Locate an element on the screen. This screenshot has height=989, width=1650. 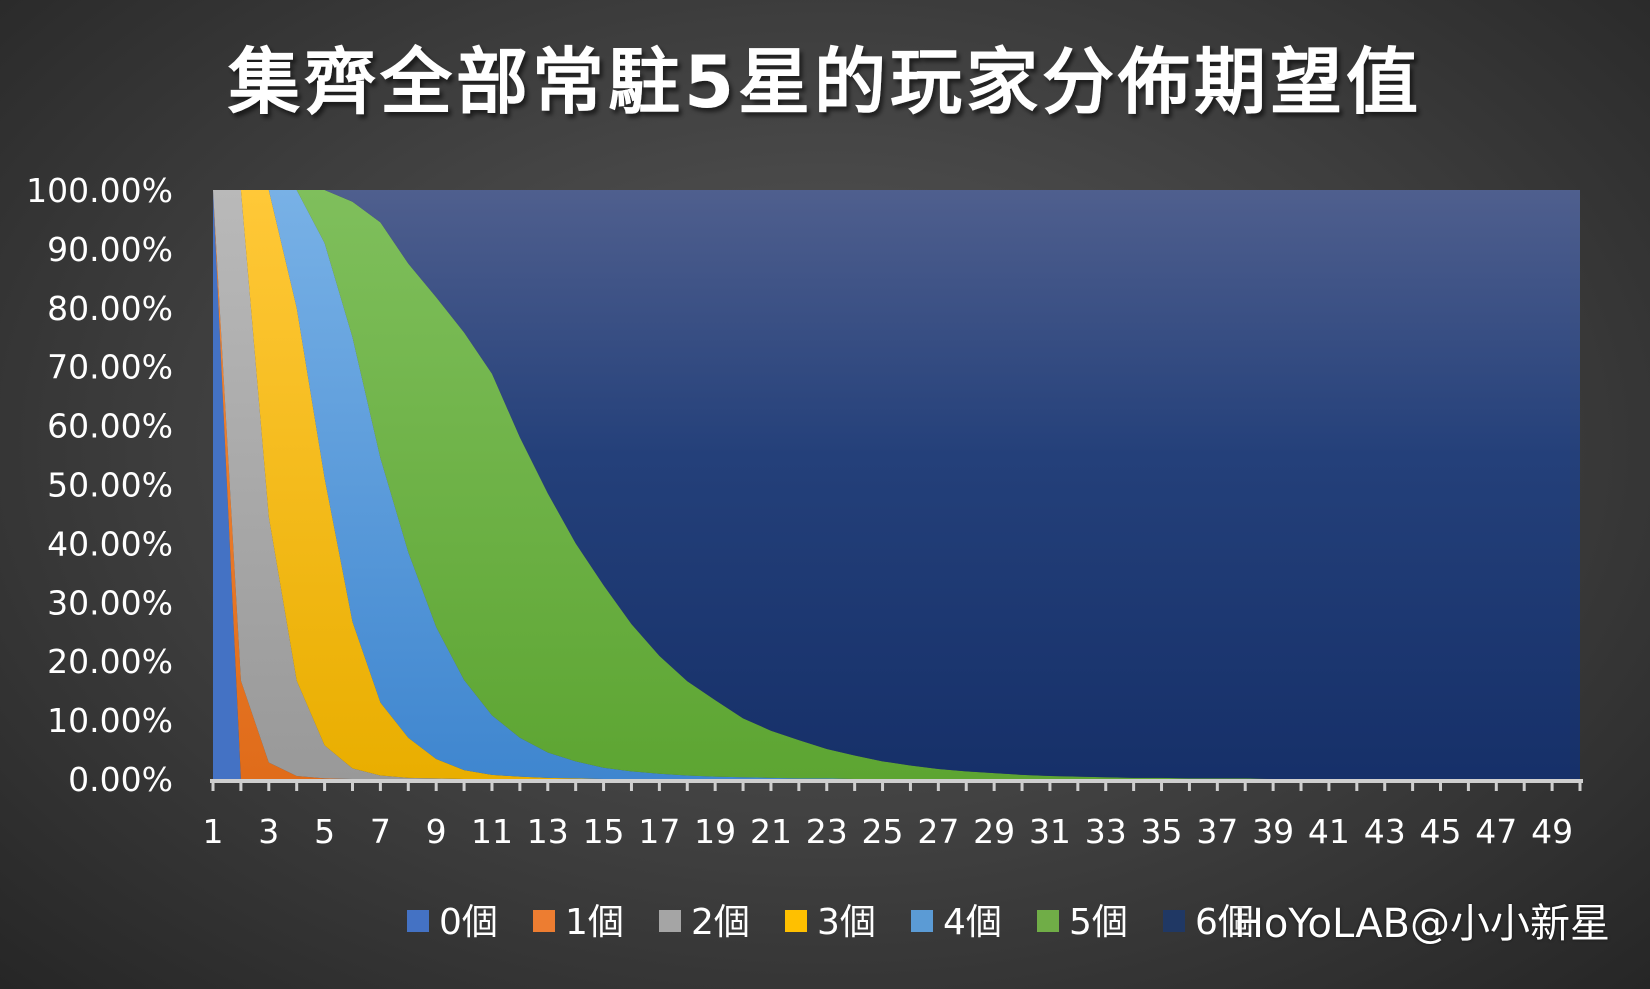
legend-label: 4個 is located at coordinates (972, 922).